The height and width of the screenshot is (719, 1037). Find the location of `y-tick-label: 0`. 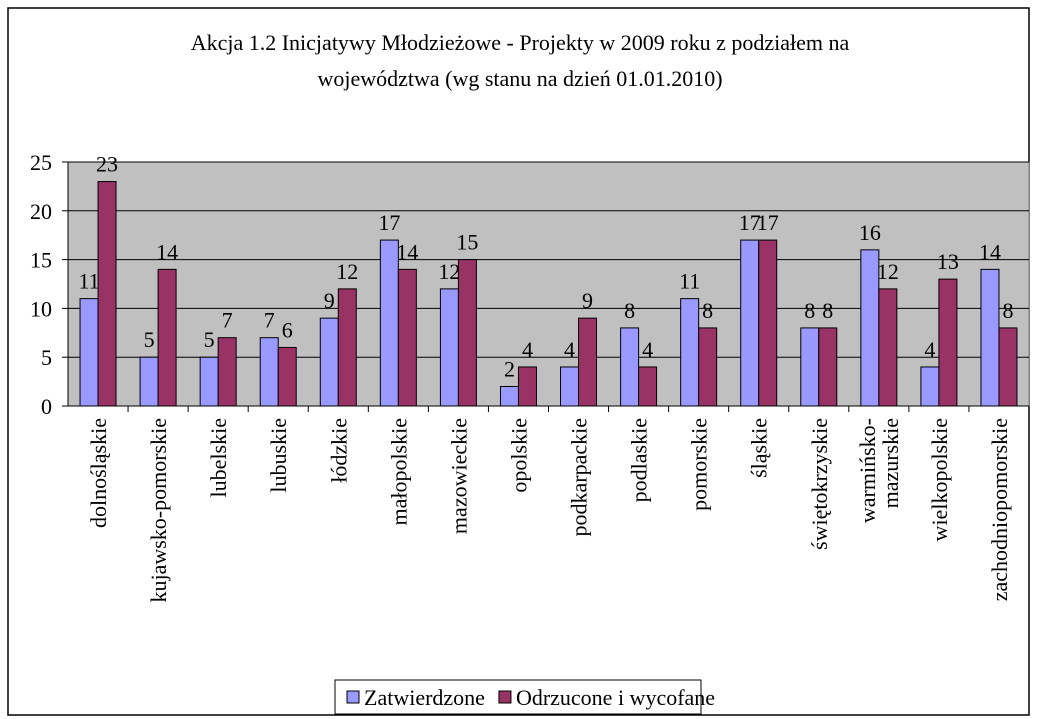

y-tick-label: 0 is located at coordinates (46, 406).